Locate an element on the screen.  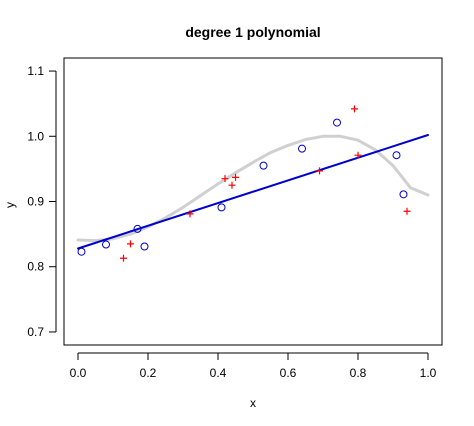
chart-title: degree 1 polynomial is located at coordinates (252, 32).